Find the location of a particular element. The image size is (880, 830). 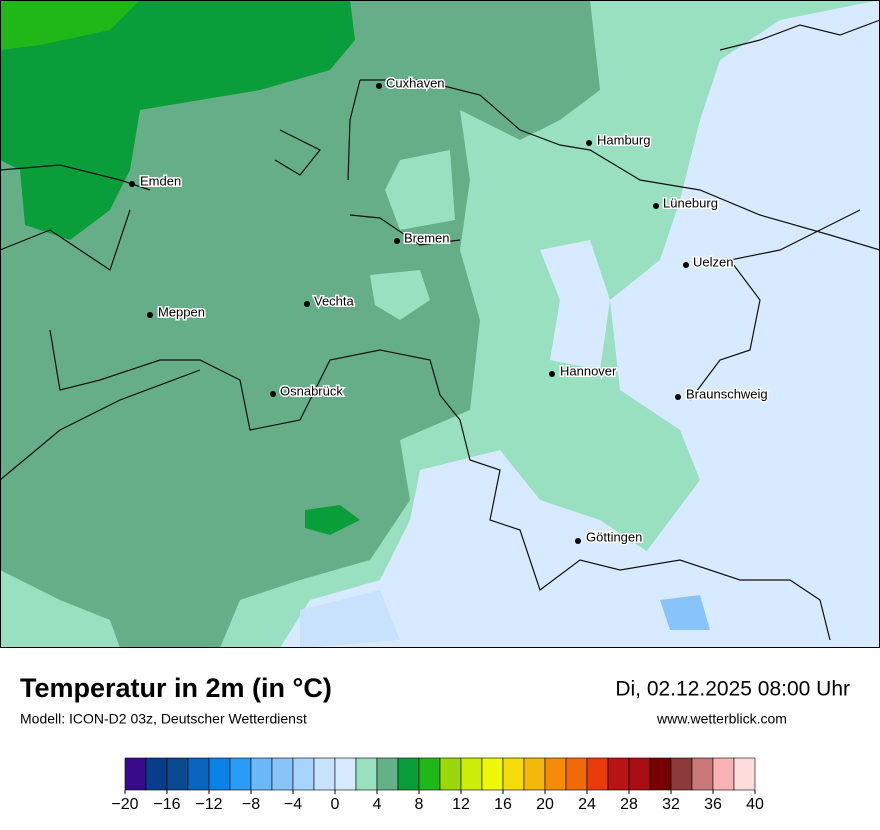

city-label: Braunschweig is located at coordinates (727, 393).